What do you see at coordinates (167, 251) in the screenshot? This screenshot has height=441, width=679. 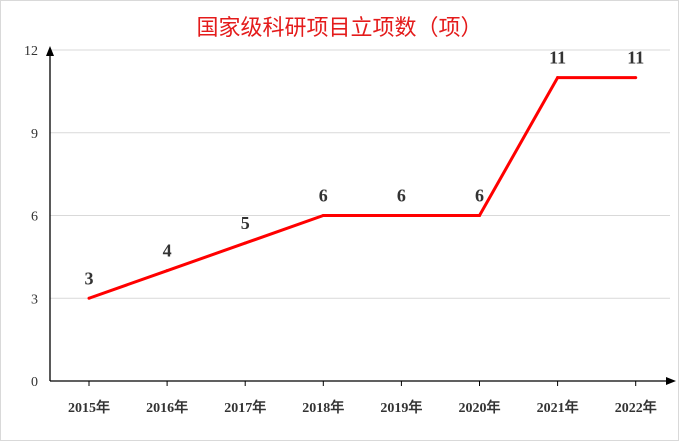 I see `data-label: 4` at bounding box center [167, 251].